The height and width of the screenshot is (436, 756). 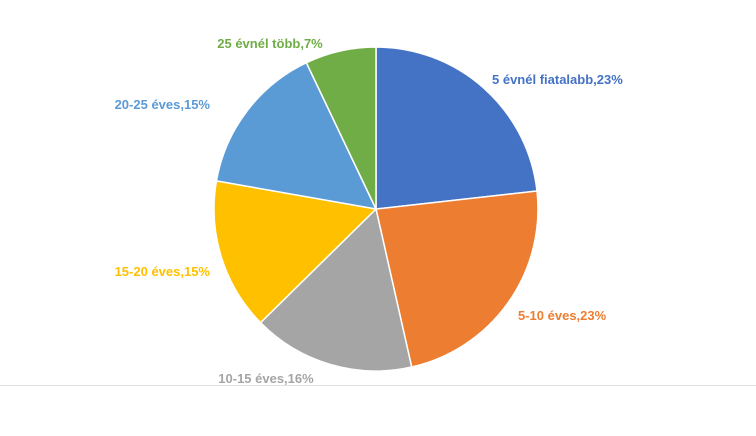 What do you see at coordinates (266, 378) in the screenshot?
I see `slice-label-2: 10-15 éves,16%` at bounding box center [266, 378].